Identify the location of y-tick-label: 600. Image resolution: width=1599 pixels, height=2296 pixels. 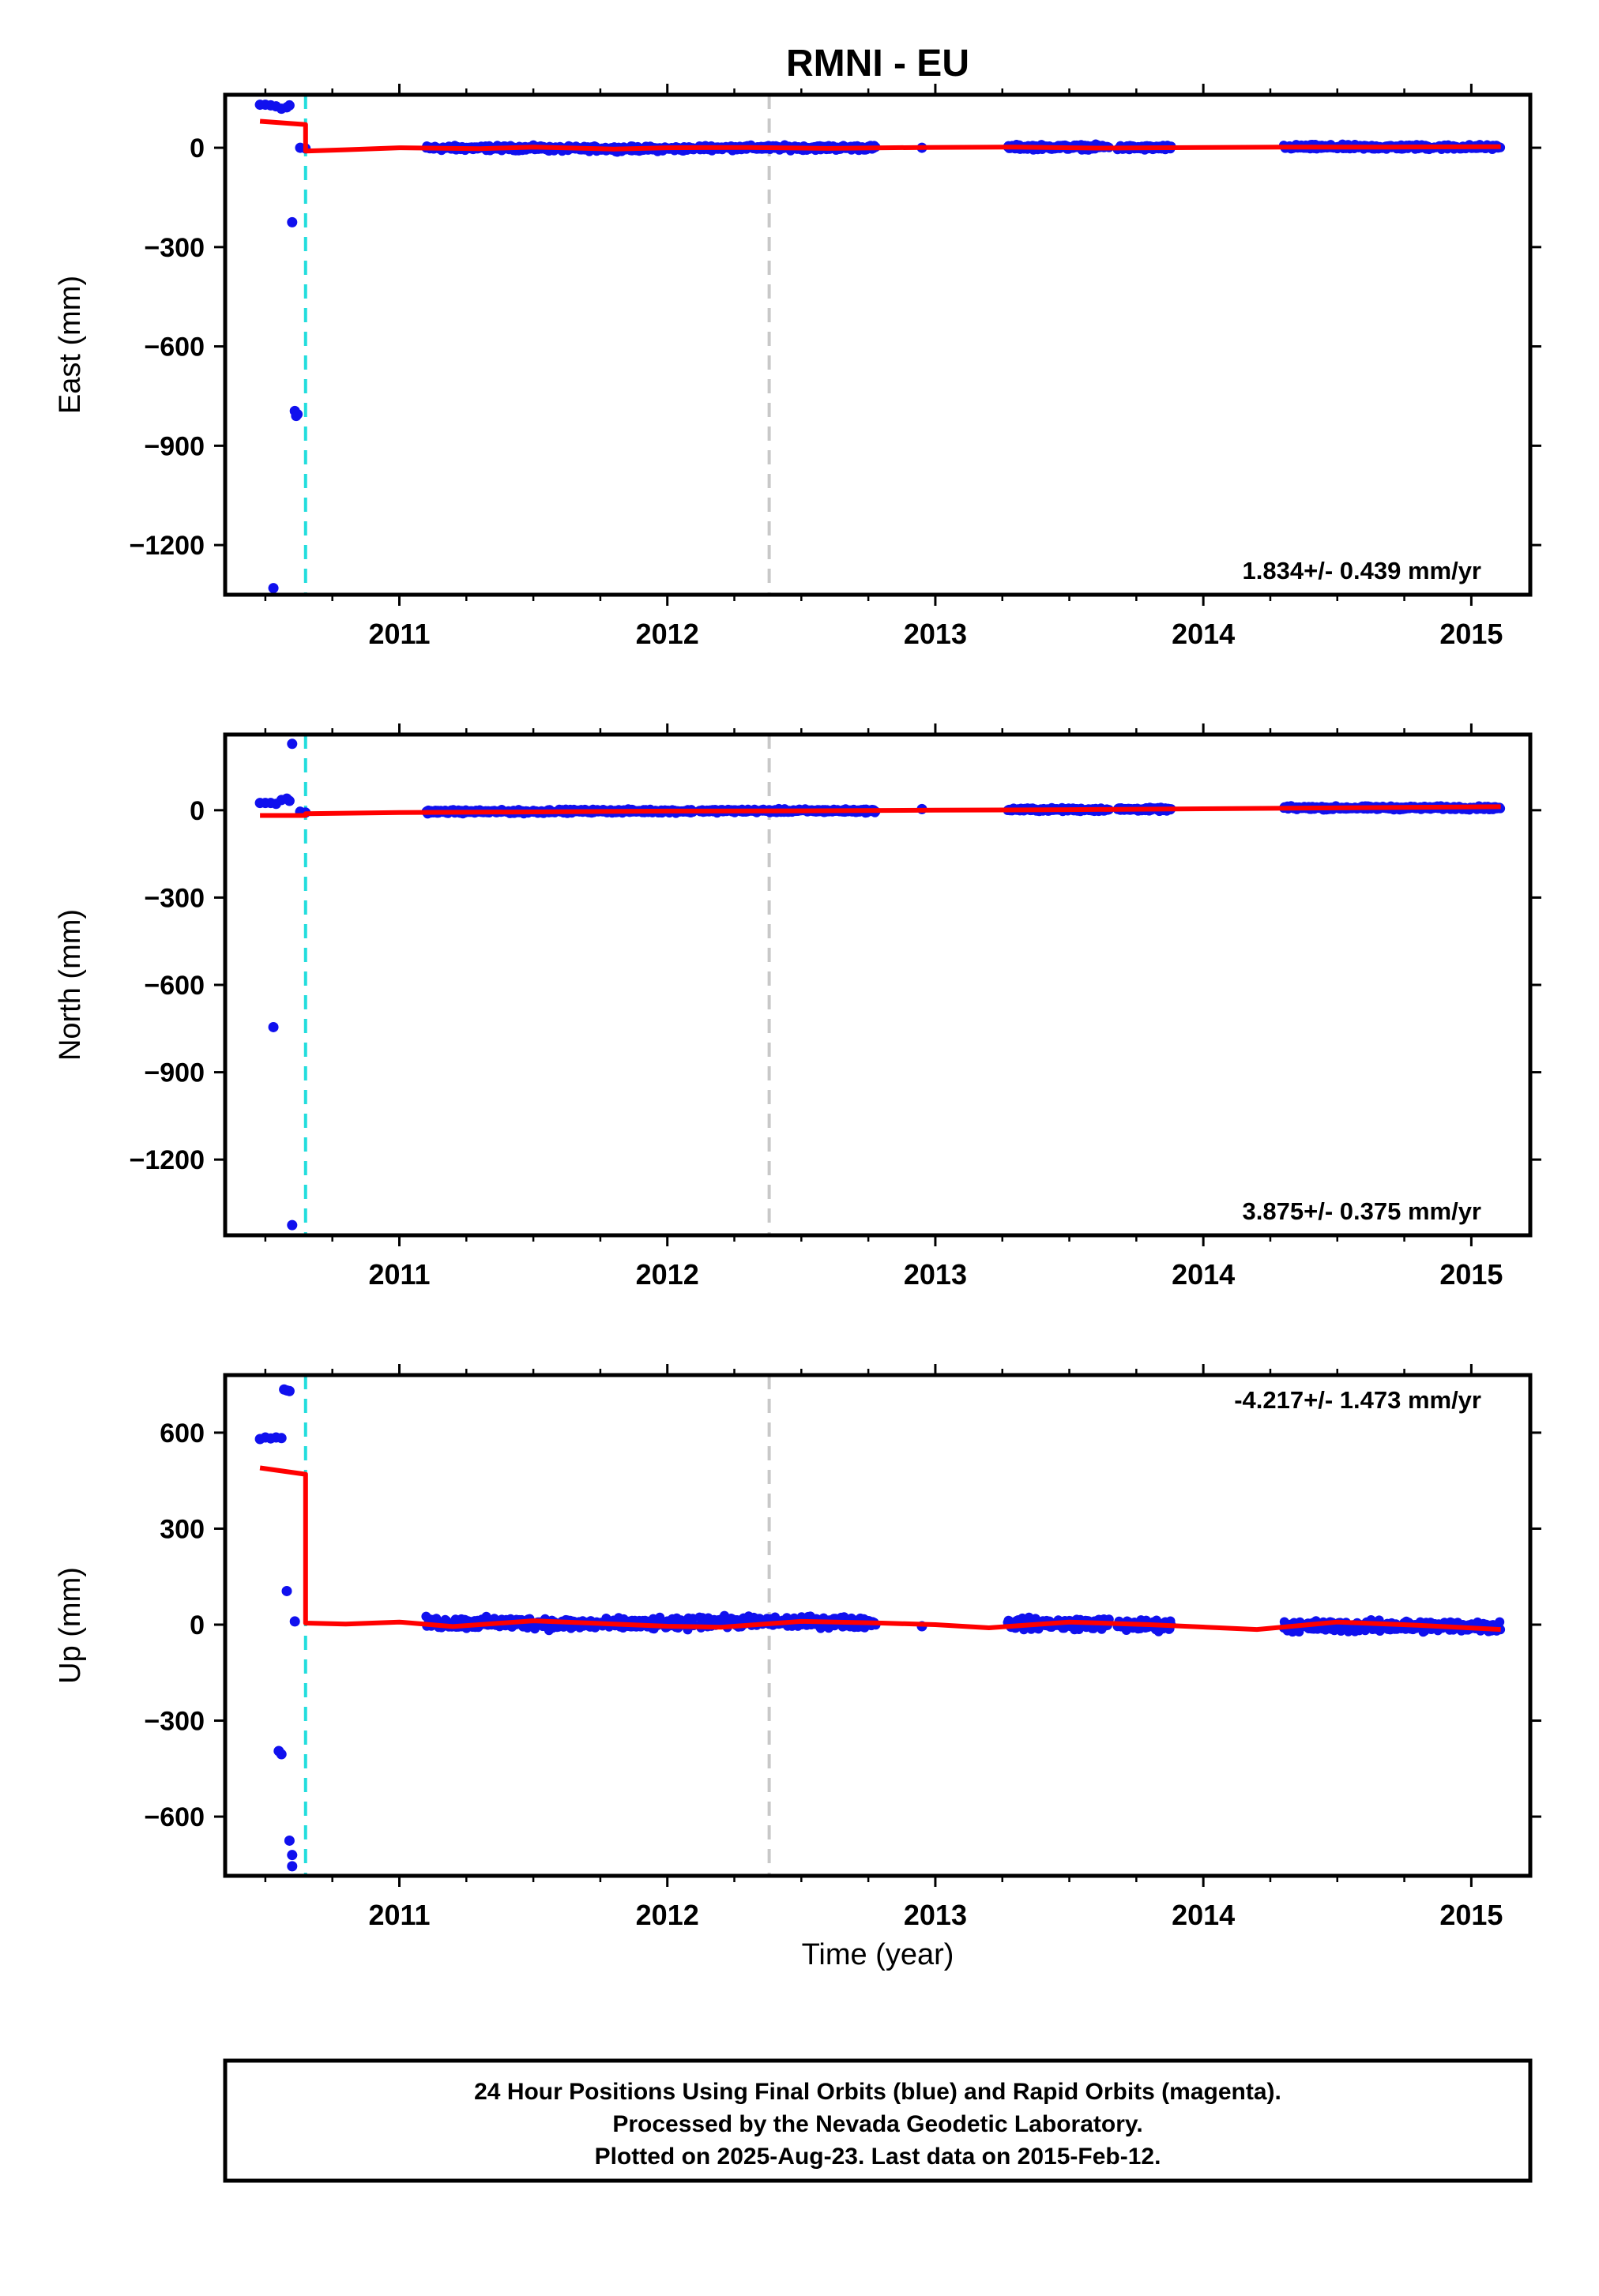
(182, 1434).